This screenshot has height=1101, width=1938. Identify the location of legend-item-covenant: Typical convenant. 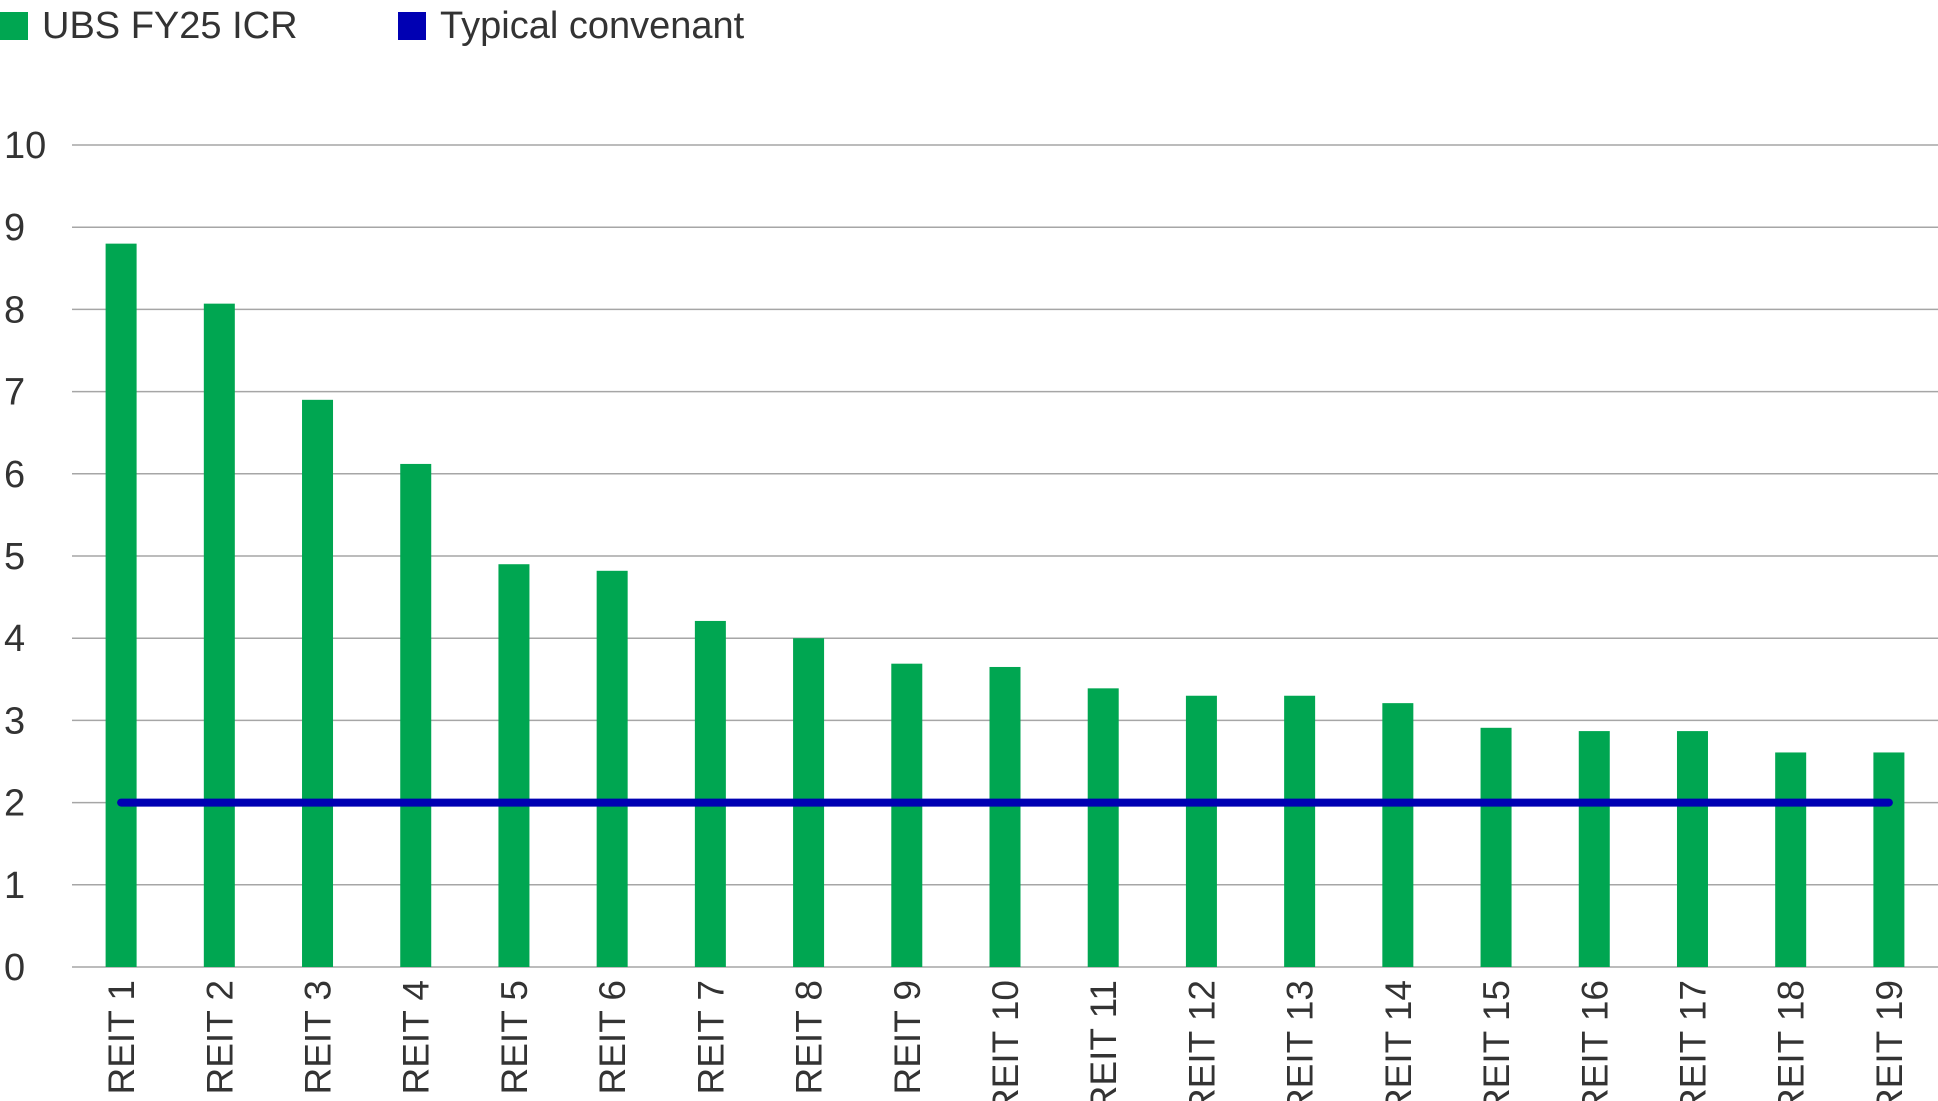
(571, 26).